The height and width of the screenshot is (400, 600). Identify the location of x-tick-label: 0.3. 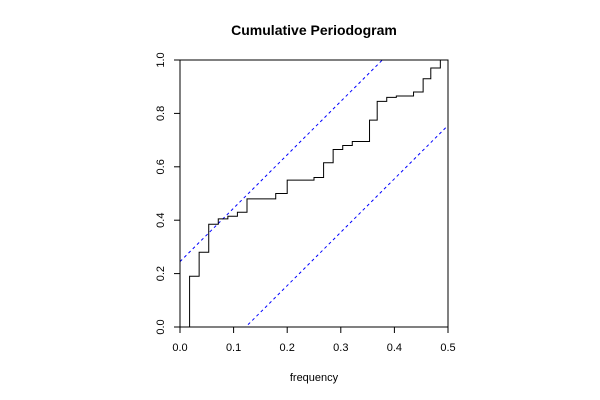
(340, 348).